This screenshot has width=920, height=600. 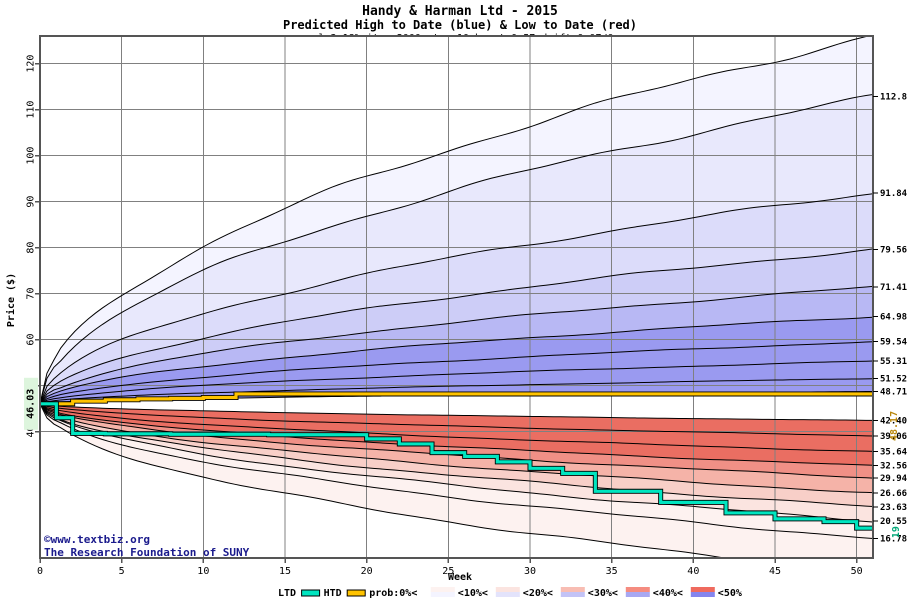 What do you see at coordinates (285, 571) in the screenshot?
I see `x-tick-label-15: 15` at bounding box center [285, 571].